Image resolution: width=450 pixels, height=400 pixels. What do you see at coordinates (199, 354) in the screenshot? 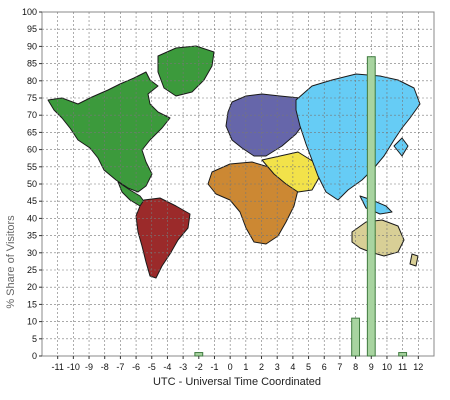
I see `bar-utc--2` at bounding box center [199, 354].